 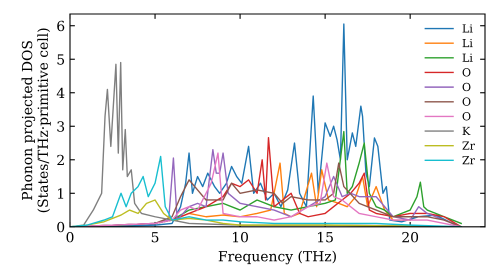 What do you see at coordinates (60, 26) in the screenshot?
I see `y-tick-label: 6` at bounding box center [60, 26].